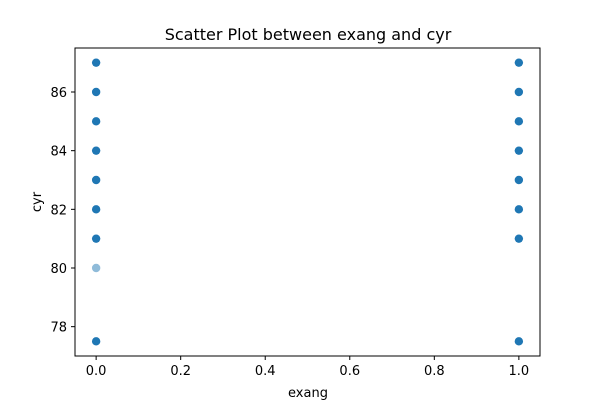  Describe the element at coordinates (58, 93) in the screenshot. I see `y-tick-label: 86` at that location.